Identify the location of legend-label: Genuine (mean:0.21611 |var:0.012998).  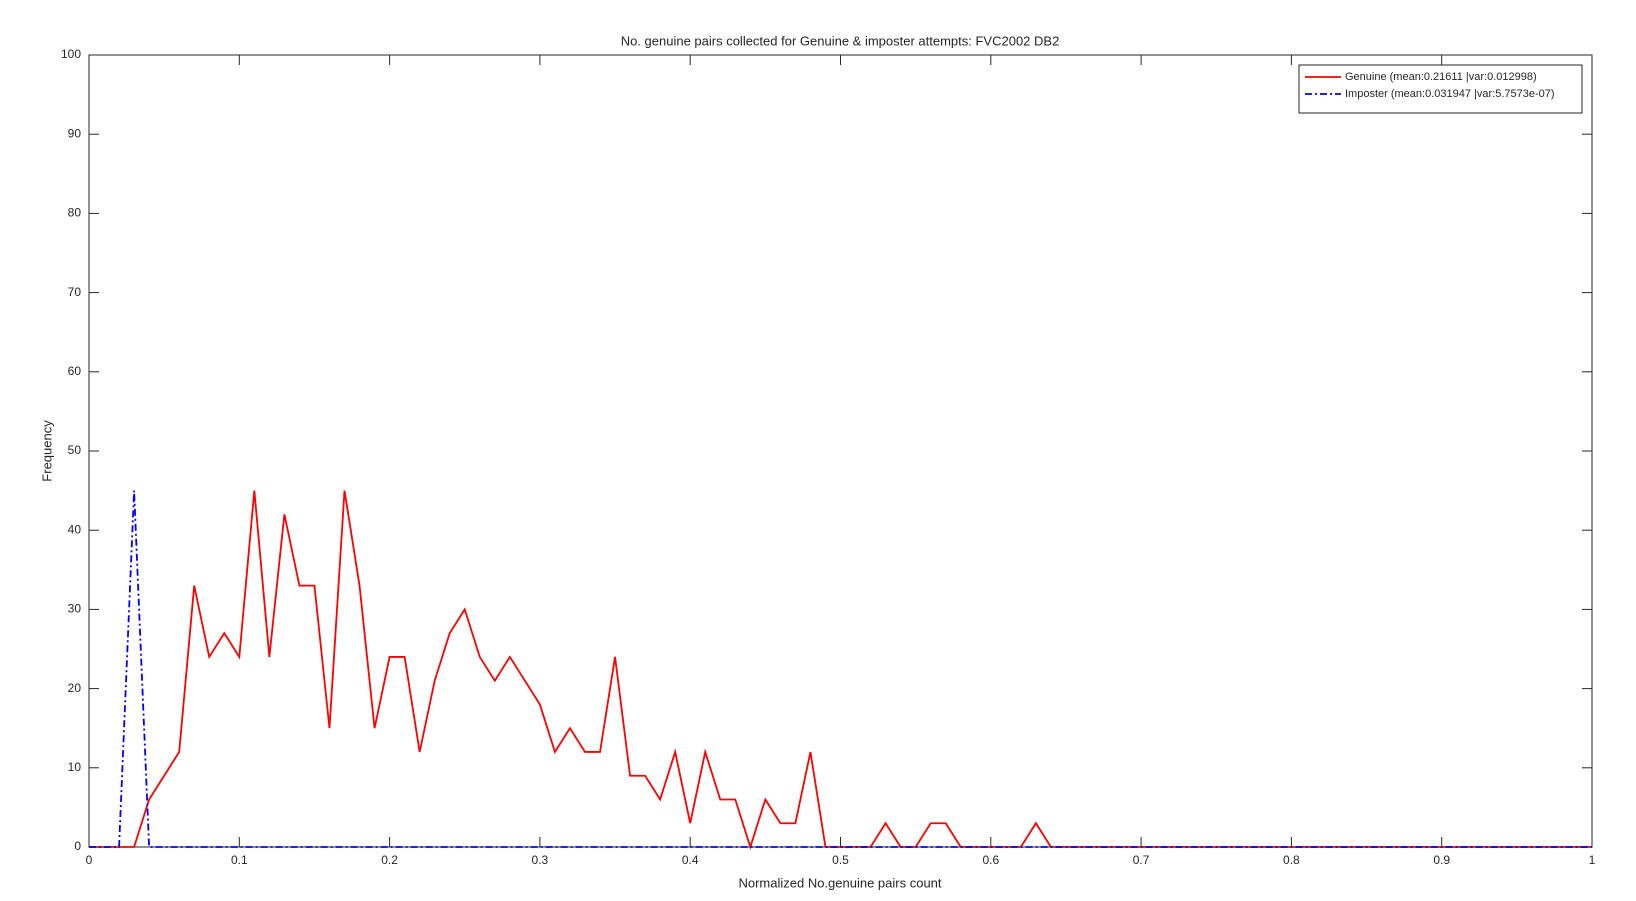
(1441, 77).